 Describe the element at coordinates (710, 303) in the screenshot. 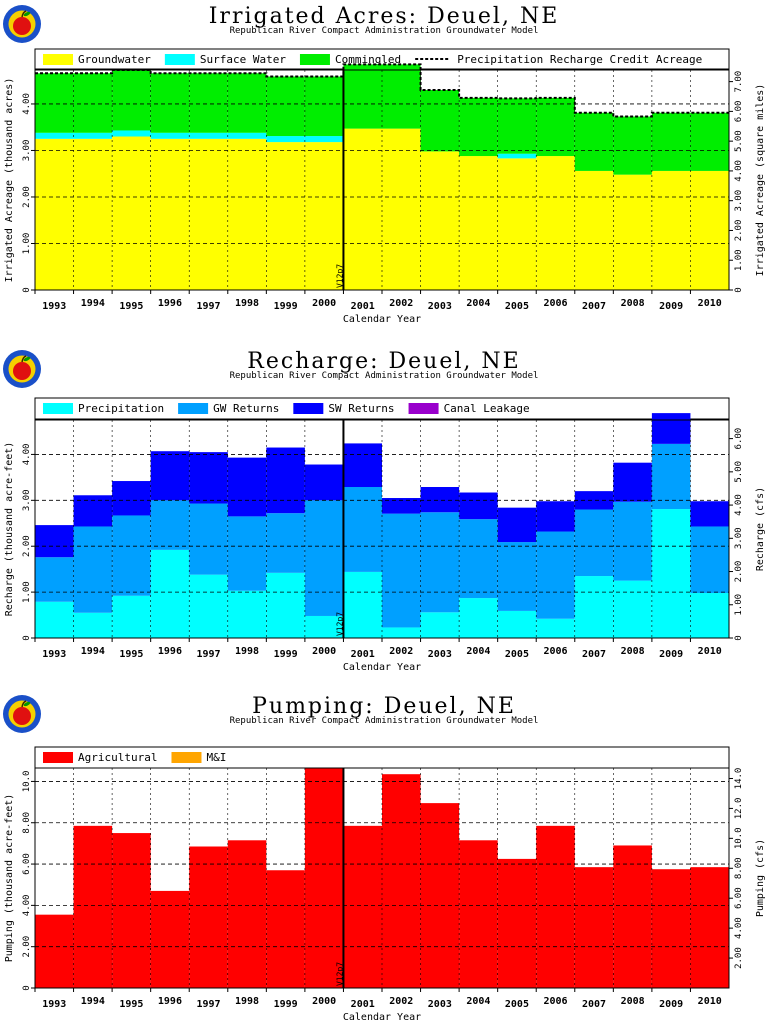

I see `x-tick-label: 2010` at that location.